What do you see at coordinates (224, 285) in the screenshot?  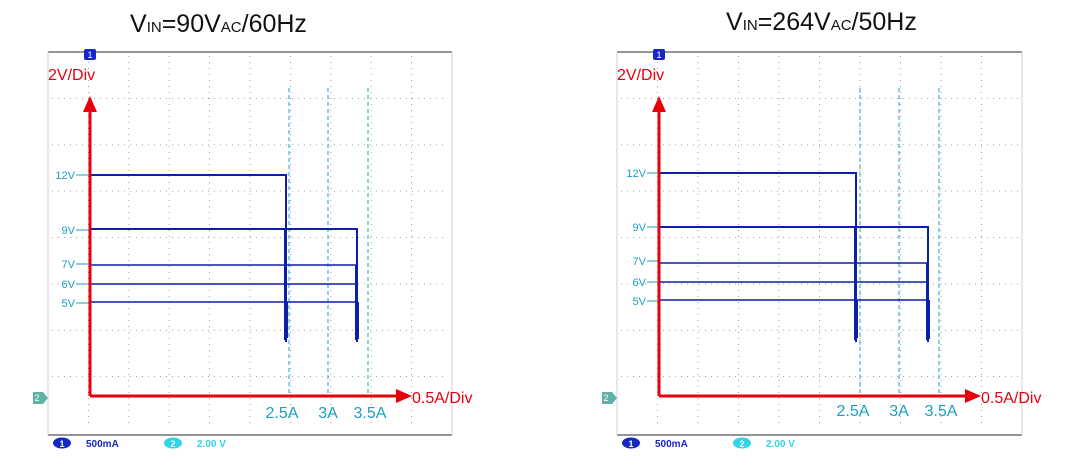 I see `trace-6v` at bounding box center [224, 285].